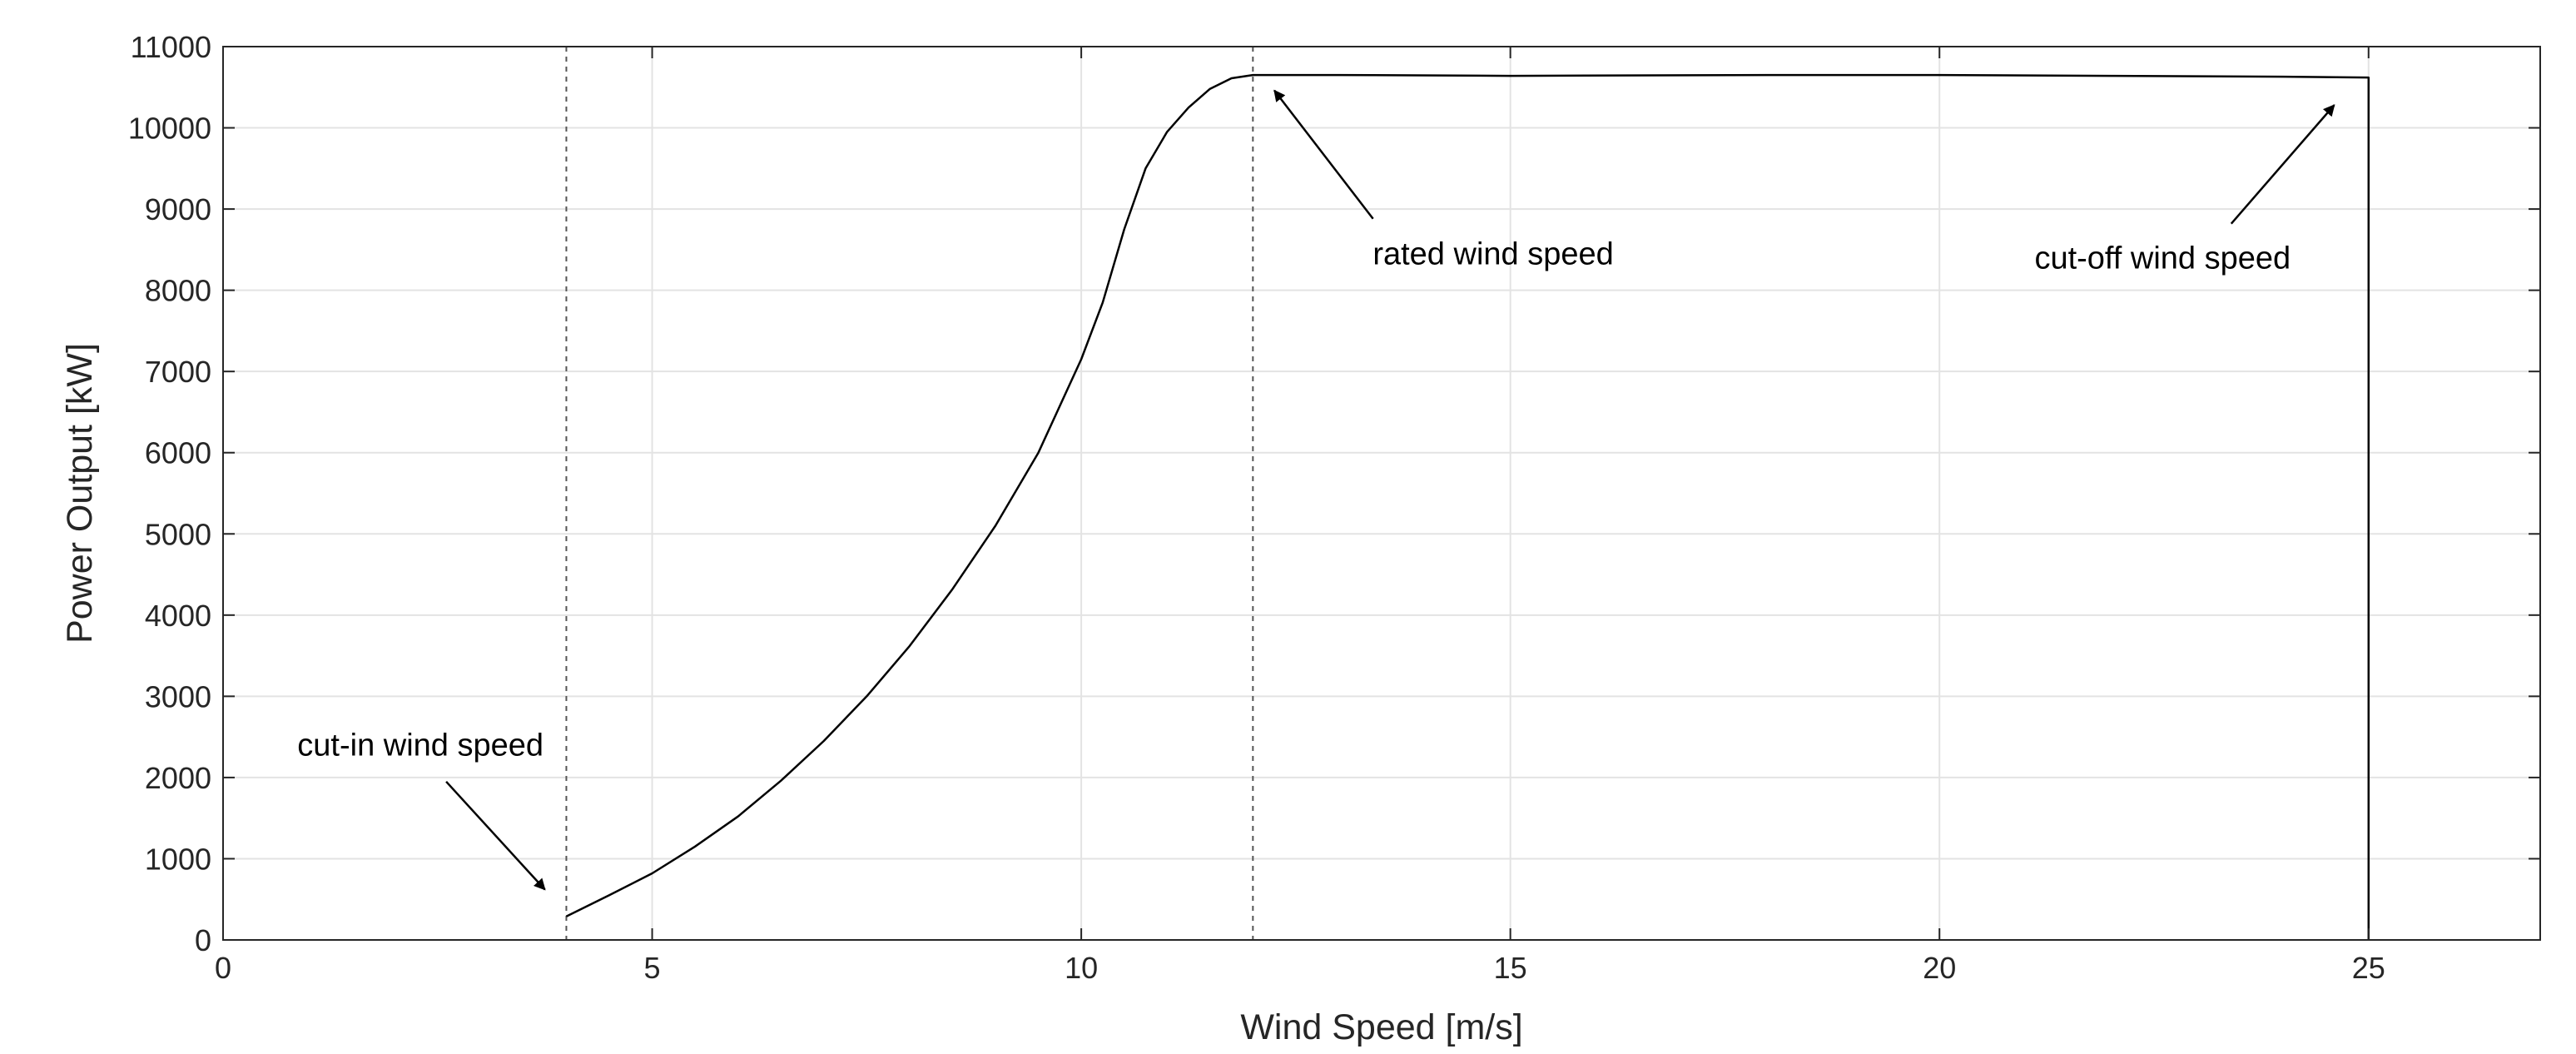 The image size is (2576, 1054). What do you see at coordinates (178, 778) in the screenshot?
I see `y-tick-label: 2000` at bounding box center [178, 778].